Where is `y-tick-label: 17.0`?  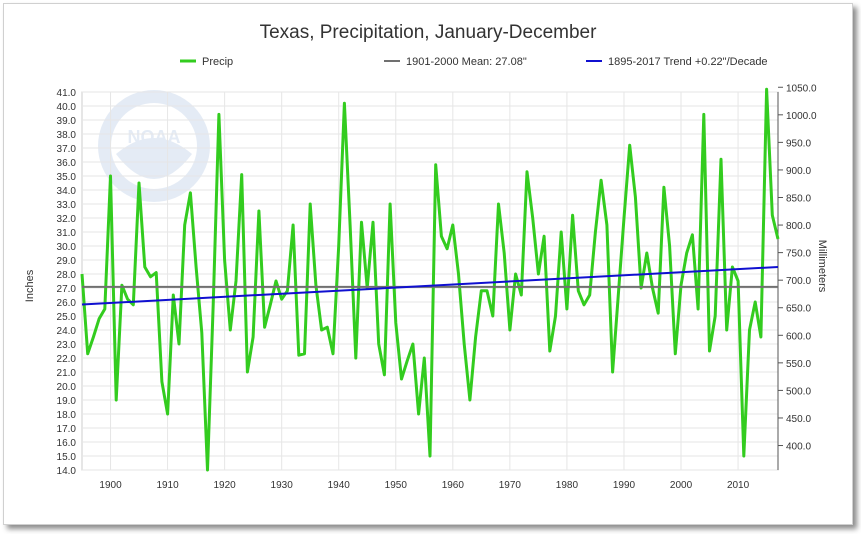
y-tick-label: 17.0 is located at coordinates (67, 429).